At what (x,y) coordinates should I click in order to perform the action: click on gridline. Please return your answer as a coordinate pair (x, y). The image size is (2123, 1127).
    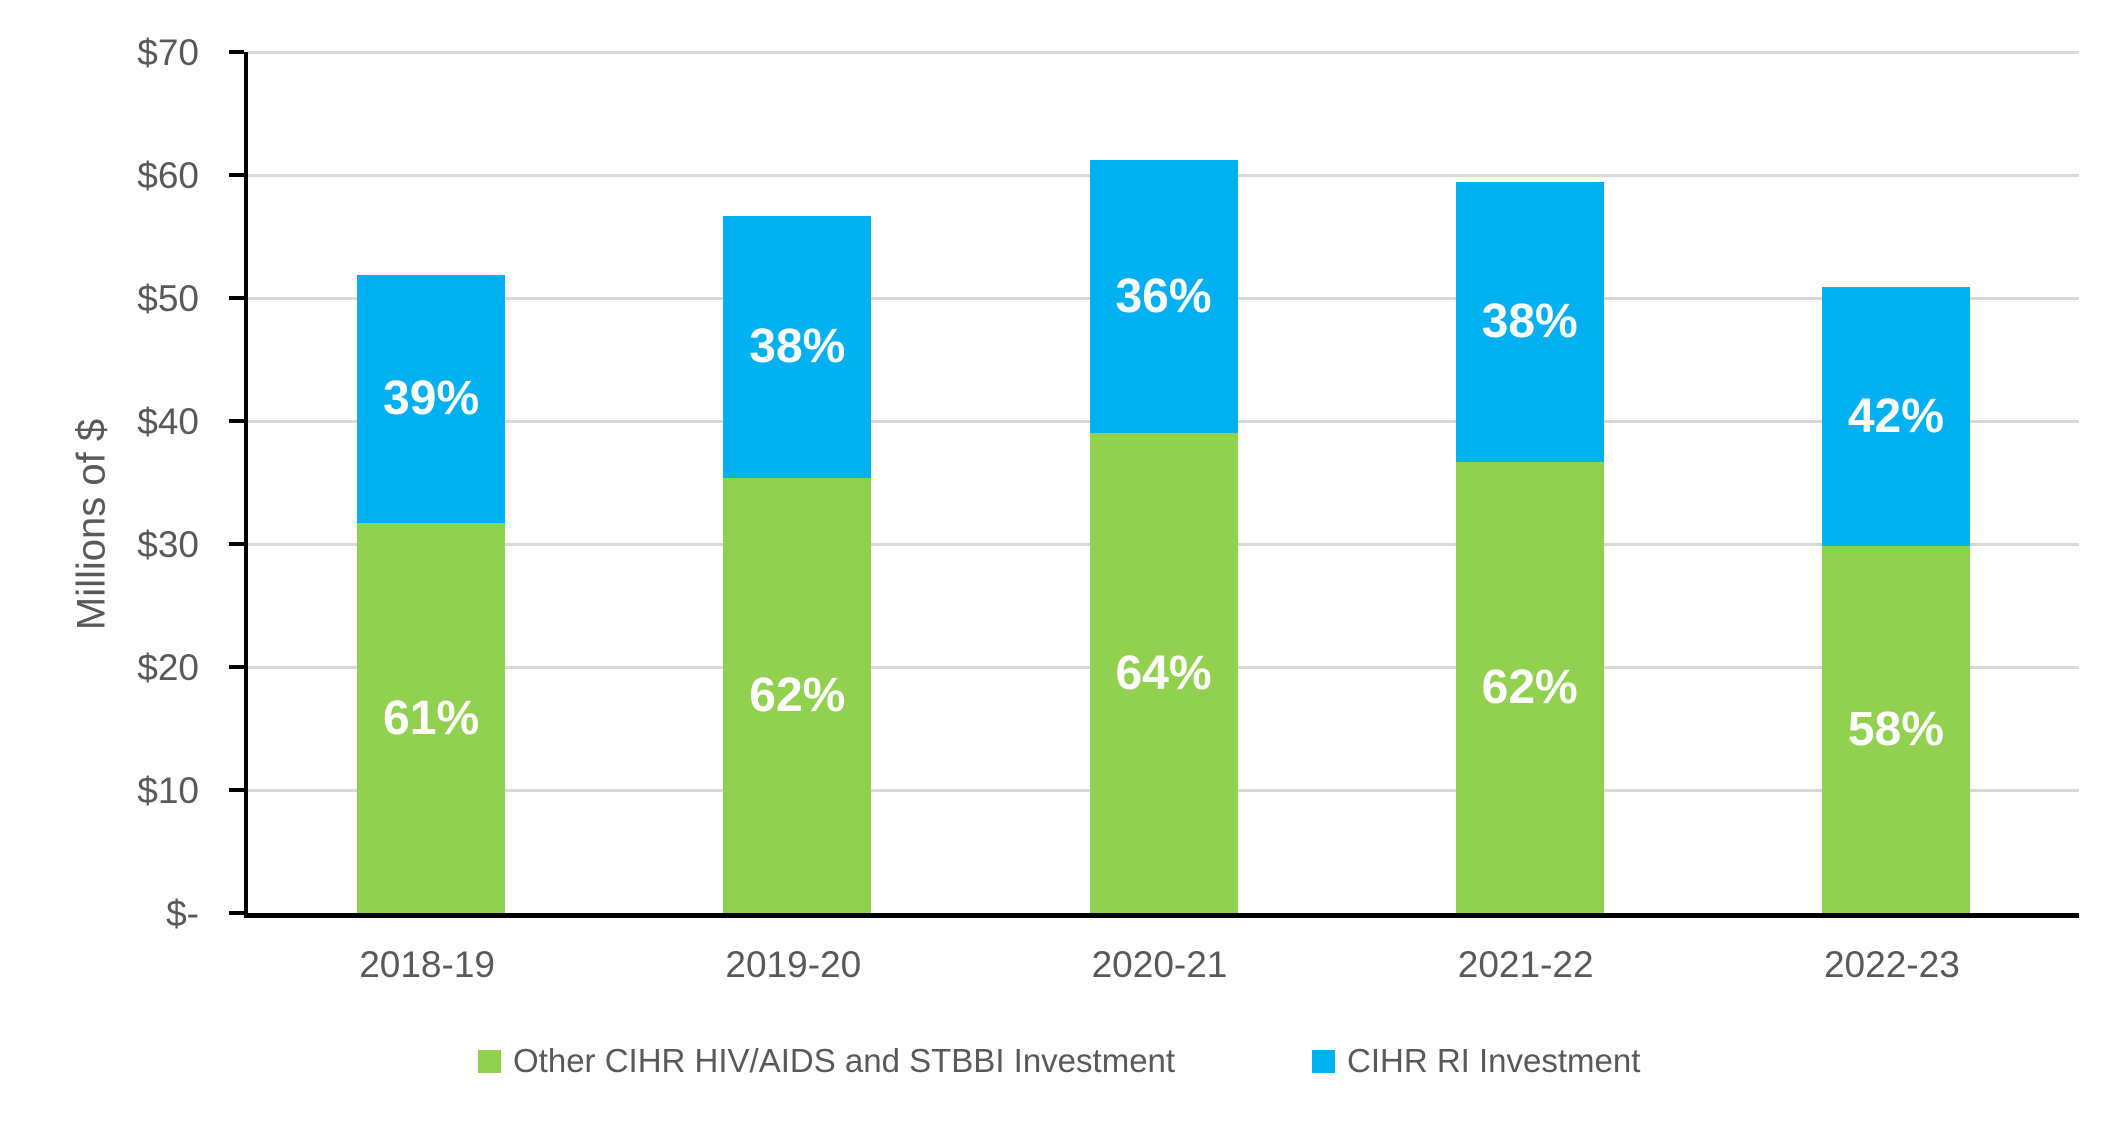
    Looking at the image, I should click on (1163, 52).